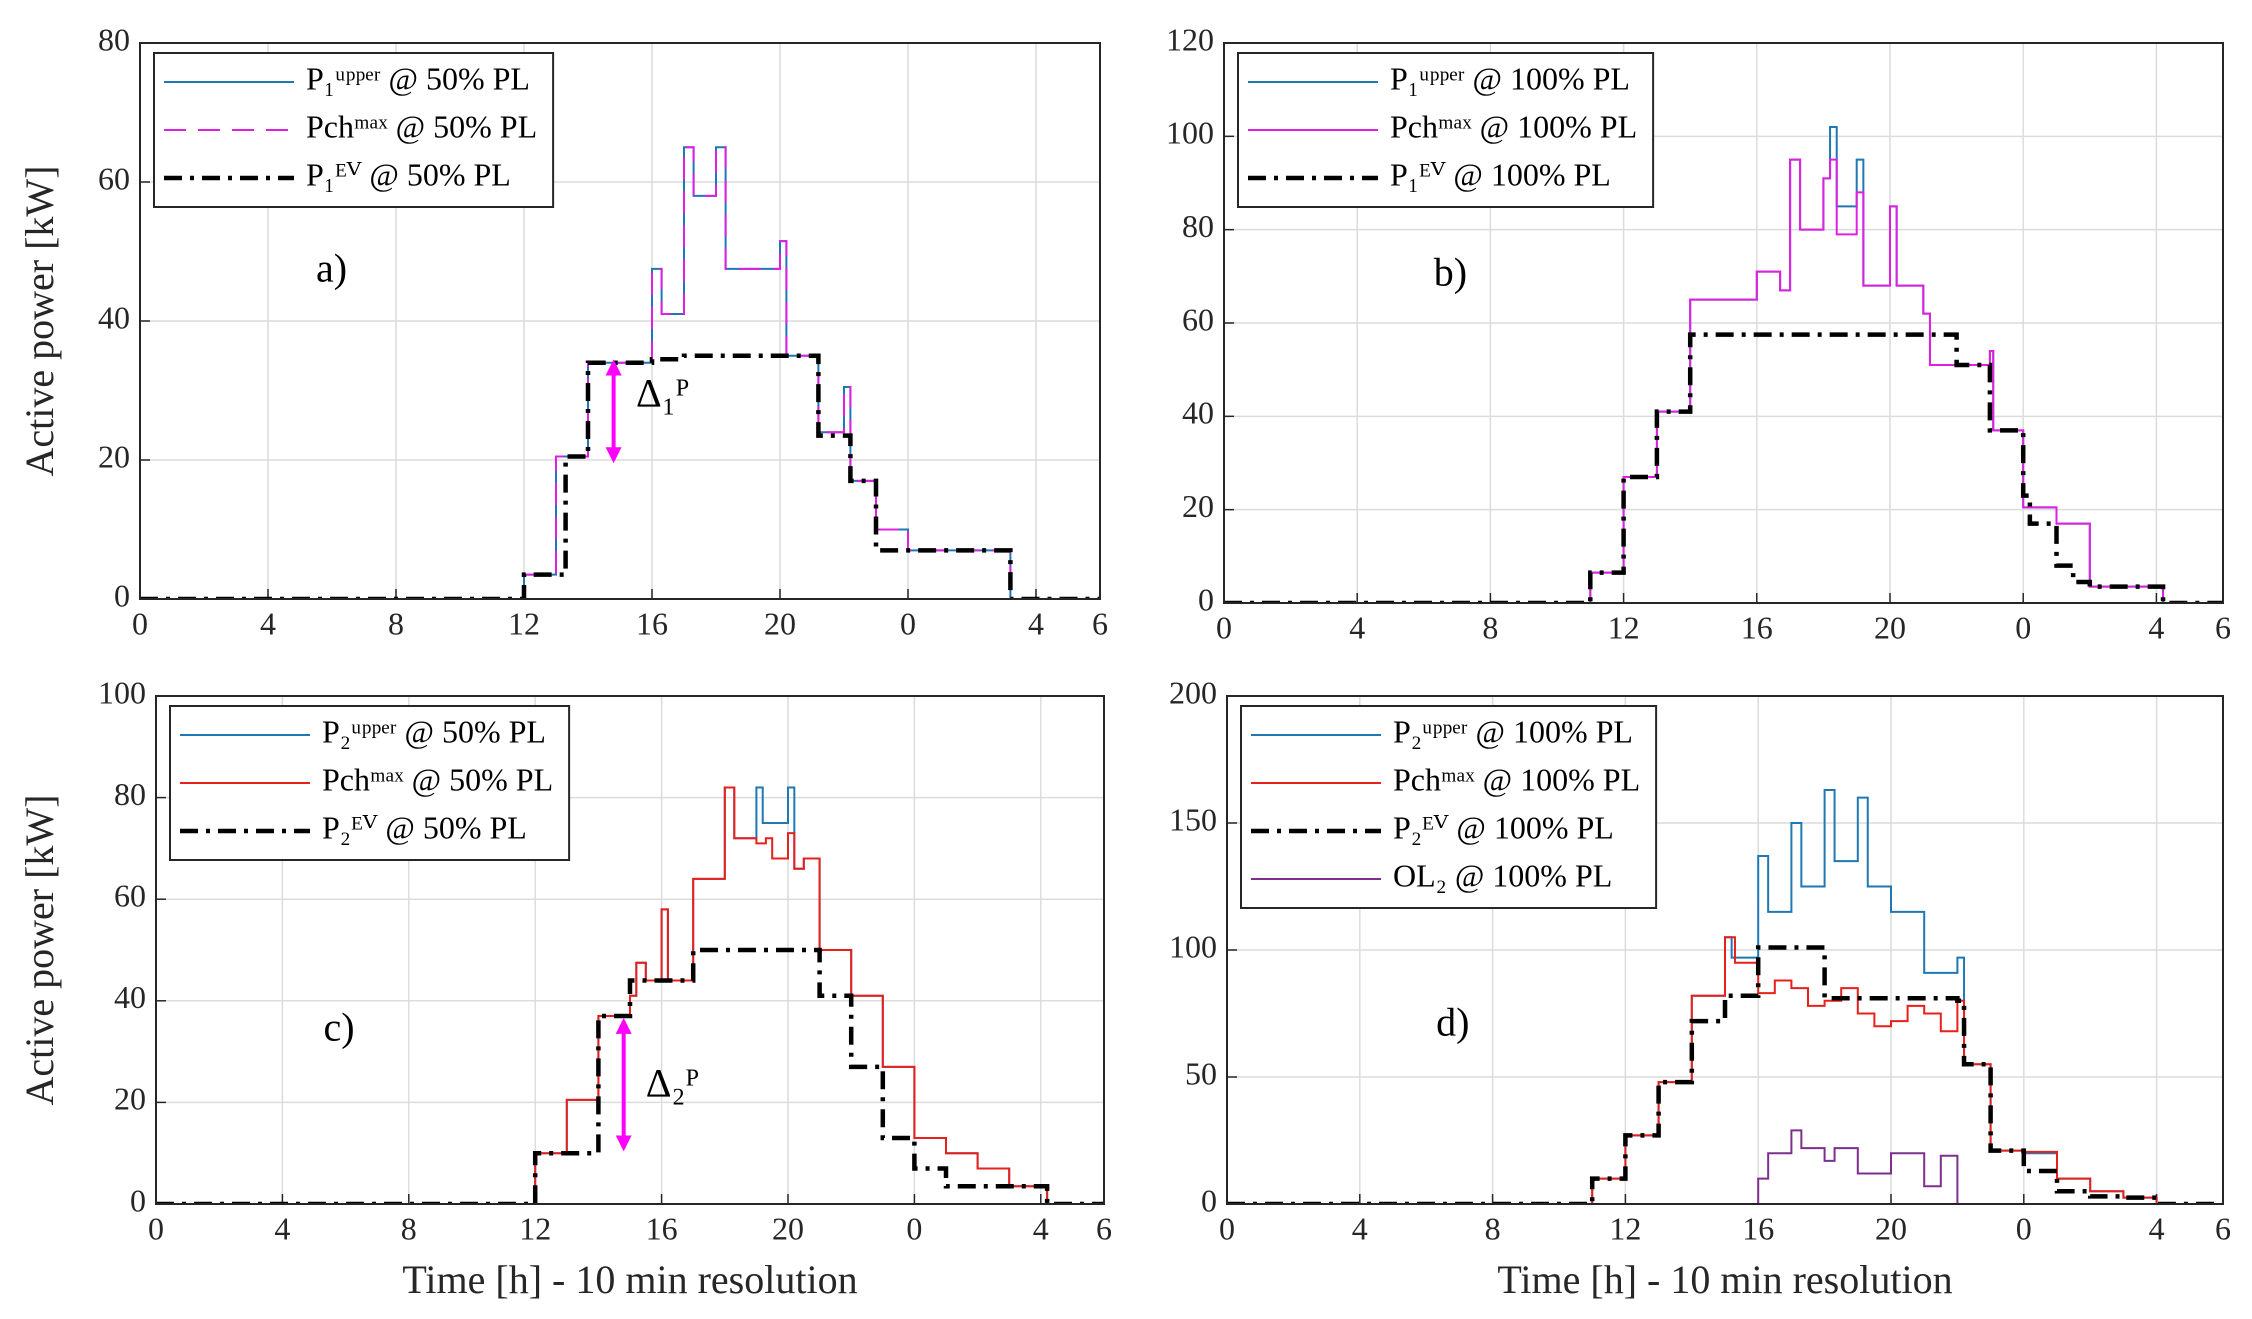  I want to click on legend-label: P₂ᵘᵖᵖᵉʳ @ 50% PL, so click(434, 731).